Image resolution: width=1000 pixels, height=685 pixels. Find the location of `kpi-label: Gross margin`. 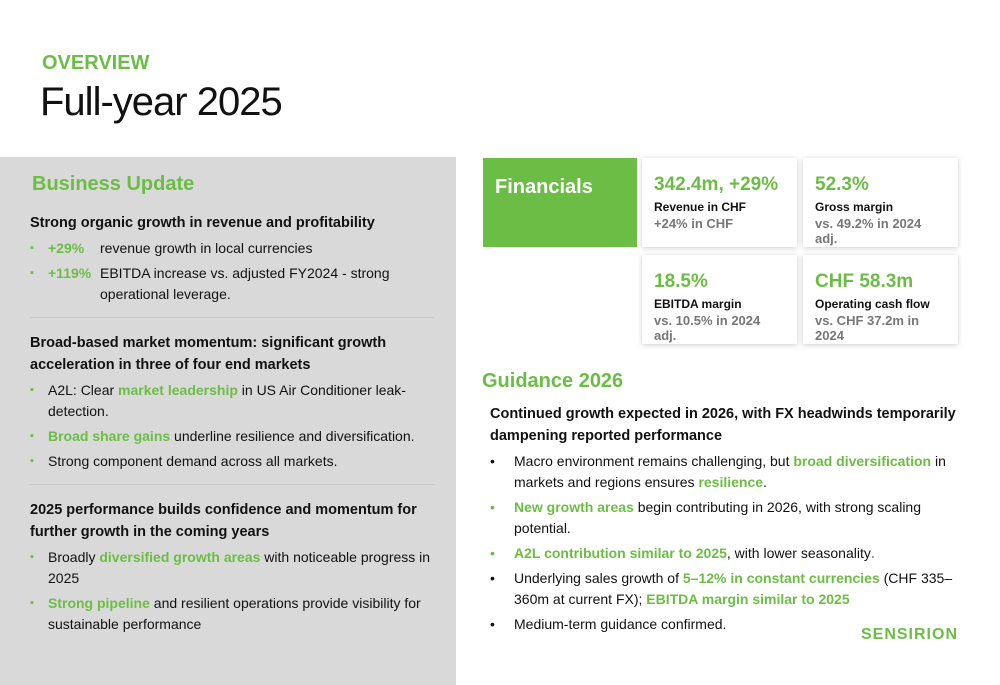

kpi-label: Gross margin is located at coordinates (854, 207).